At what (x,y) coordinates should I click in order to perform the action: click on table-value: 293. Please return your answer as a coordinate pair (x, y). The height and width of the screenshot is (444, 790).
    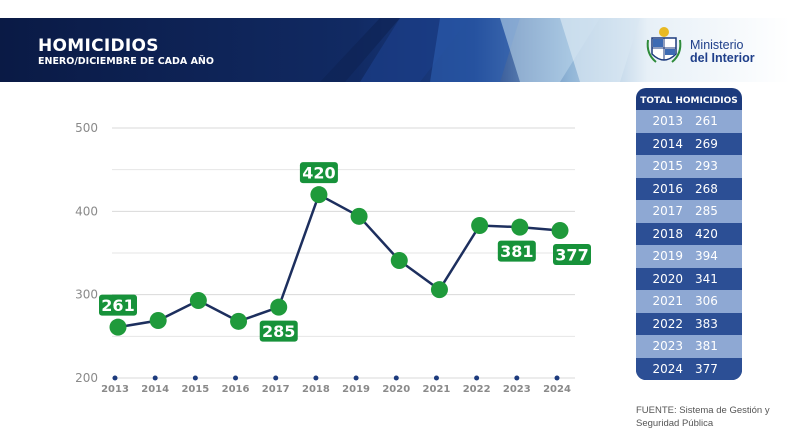
    Looking at the image, I should click on (706, 166).